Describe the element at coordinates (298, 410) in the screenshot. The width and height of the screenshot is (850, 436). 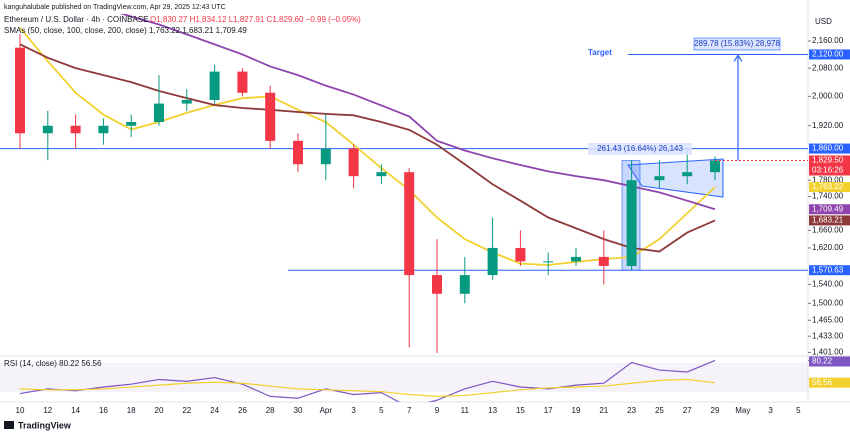
I see `x-tick-label: 30` at that location.